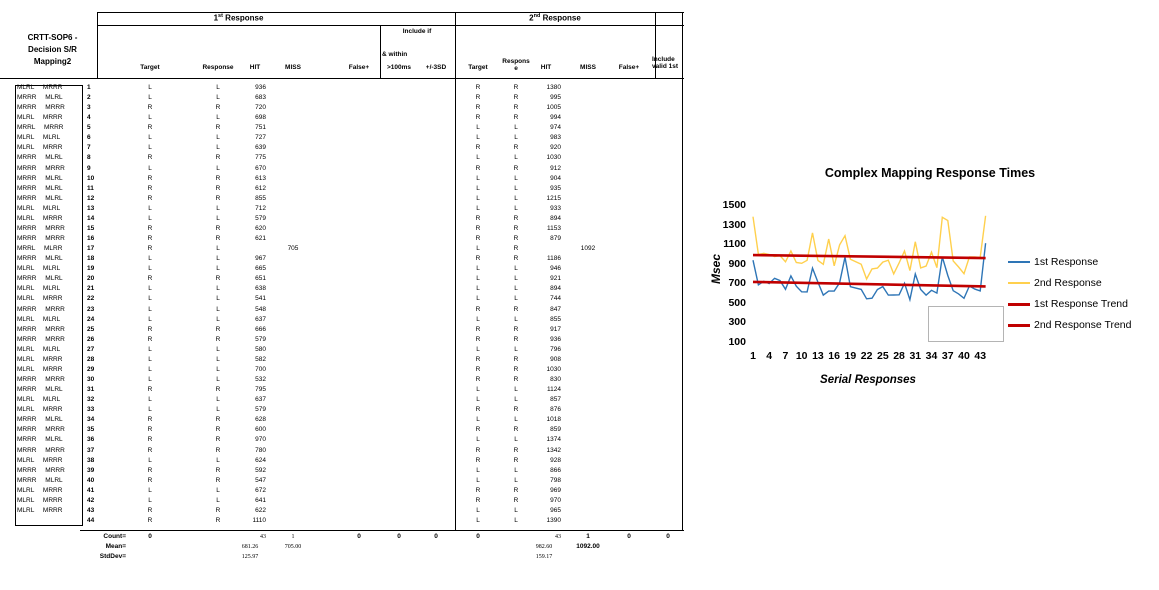  I want to click on cell-h2: 908, so click(555, 359).